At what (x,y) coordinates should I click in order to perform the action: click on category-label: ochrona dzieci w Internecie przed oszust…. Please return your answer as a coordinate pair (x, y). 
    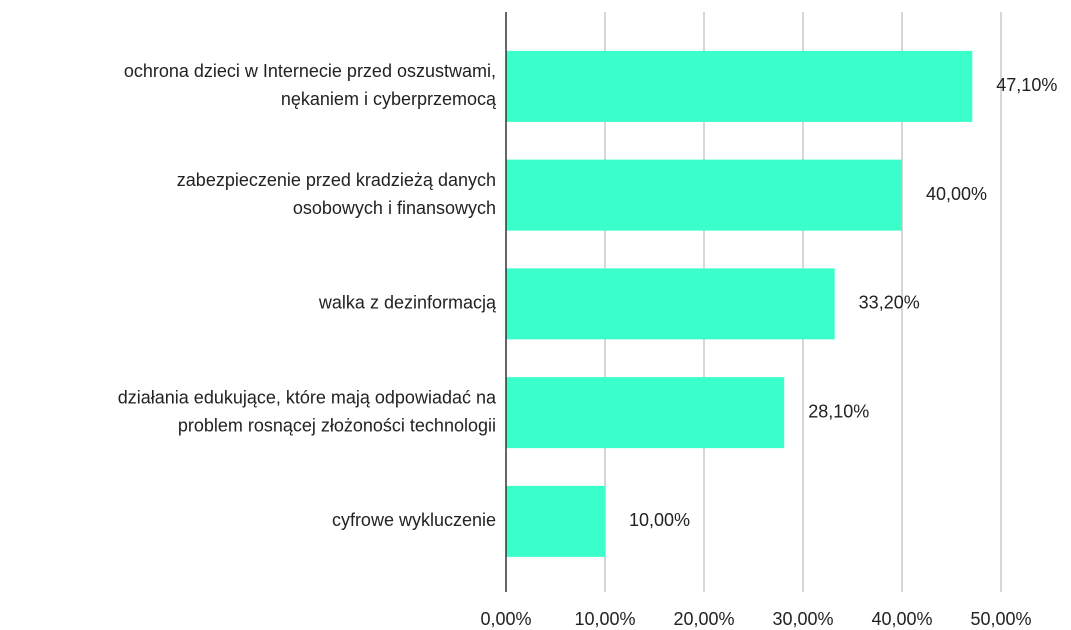
    Looking at the image, I should click on (310, 71).